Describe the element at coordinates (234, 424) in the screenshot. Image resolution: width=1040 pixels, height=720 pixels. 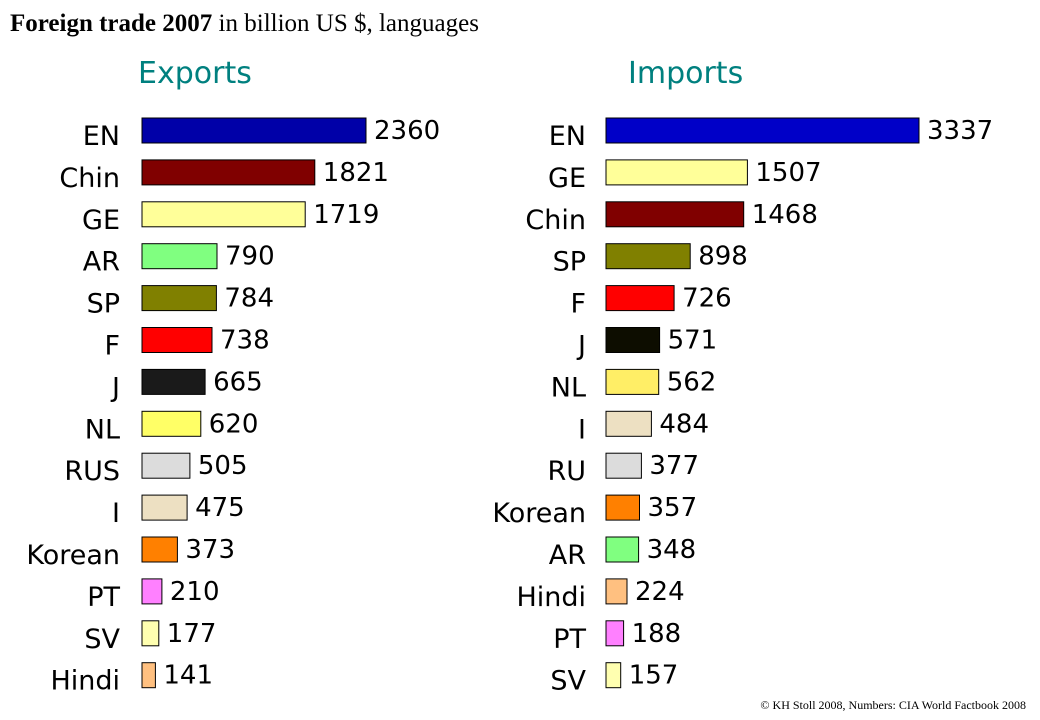
I see `exports-value-label: 620` at that location.